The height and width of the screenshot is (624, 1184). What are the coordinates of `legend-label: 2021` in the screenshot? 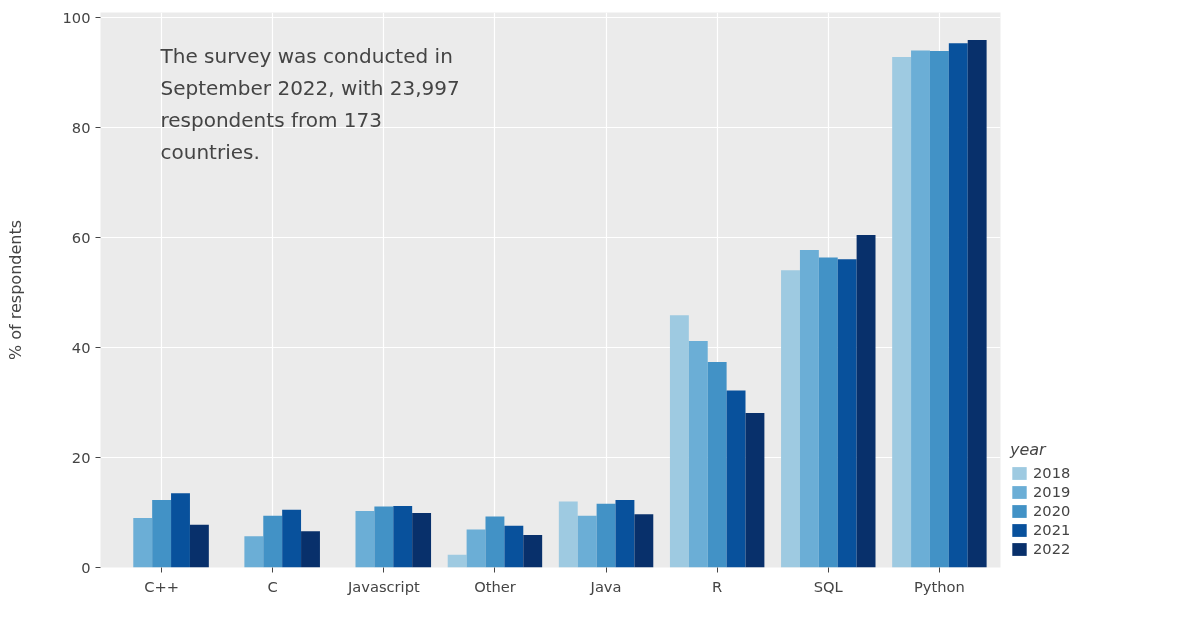 It's located at (1052, 529).